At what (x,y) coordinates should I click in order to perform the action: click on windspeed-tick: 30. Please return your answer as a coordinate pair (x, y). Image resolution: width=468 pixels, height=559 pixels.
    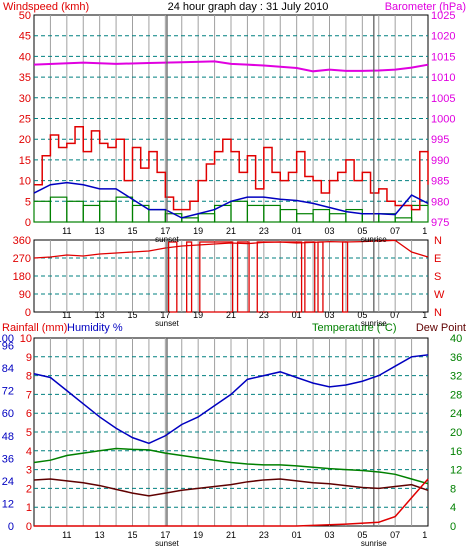
    Looking at the image, I should click on (25, 99).